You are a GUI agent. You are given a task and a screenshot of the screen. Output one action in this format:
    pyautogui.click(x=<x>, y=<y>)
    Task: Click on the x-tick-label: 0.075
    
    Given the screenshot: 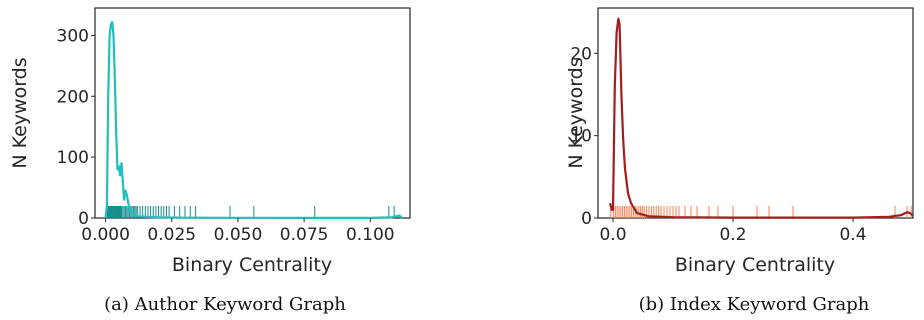 What is the action you would take?
    pyautogui.click(x=304, y=235)
    